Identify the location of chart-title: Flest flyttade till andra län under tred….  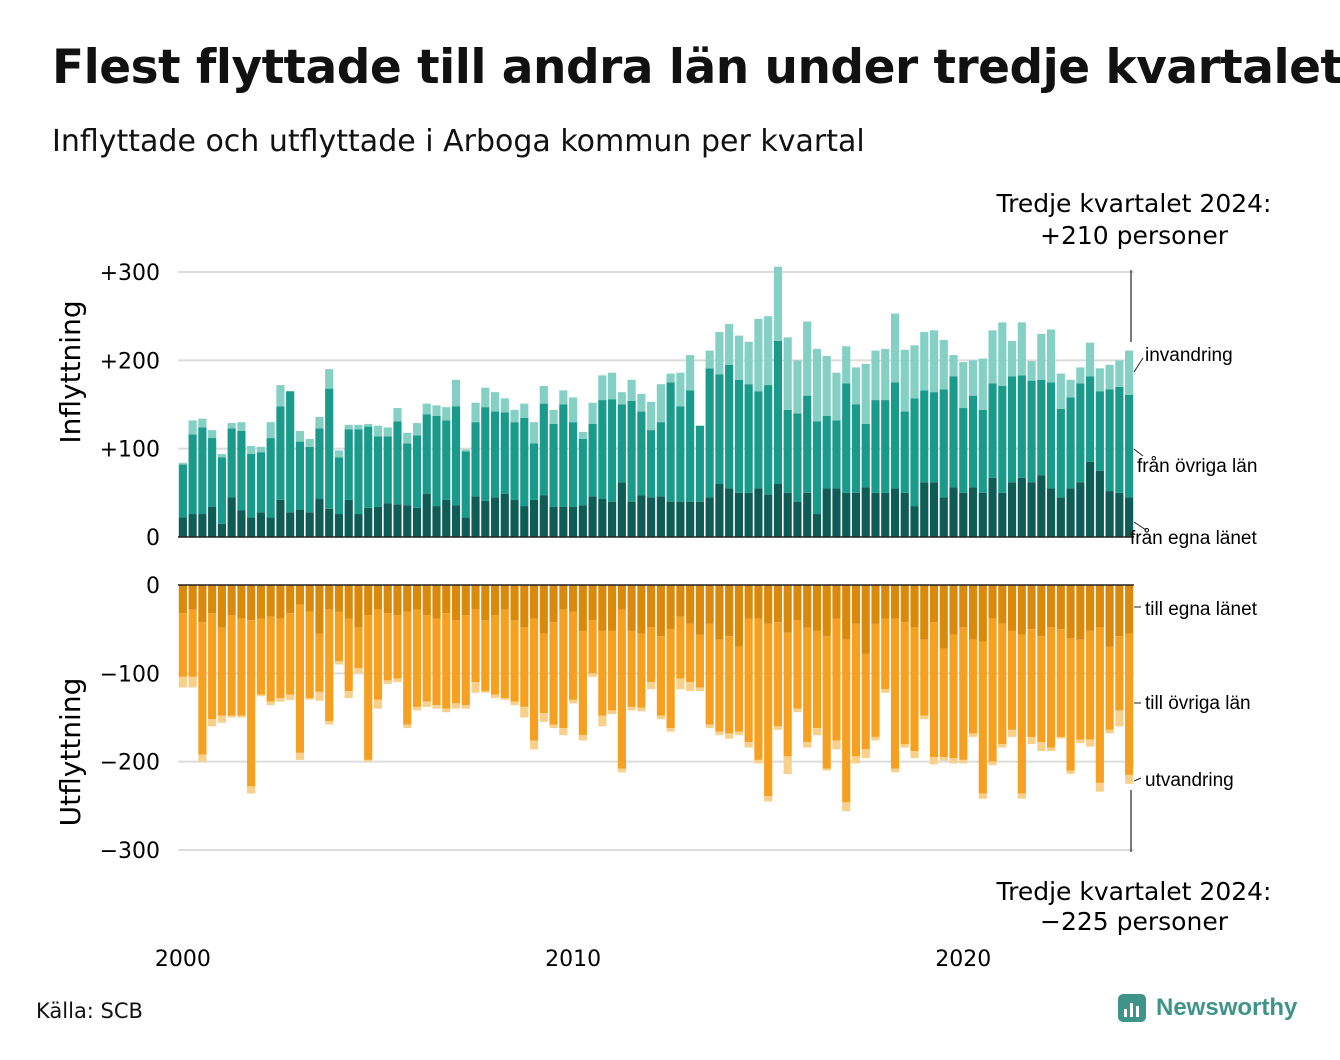
(696, 67).